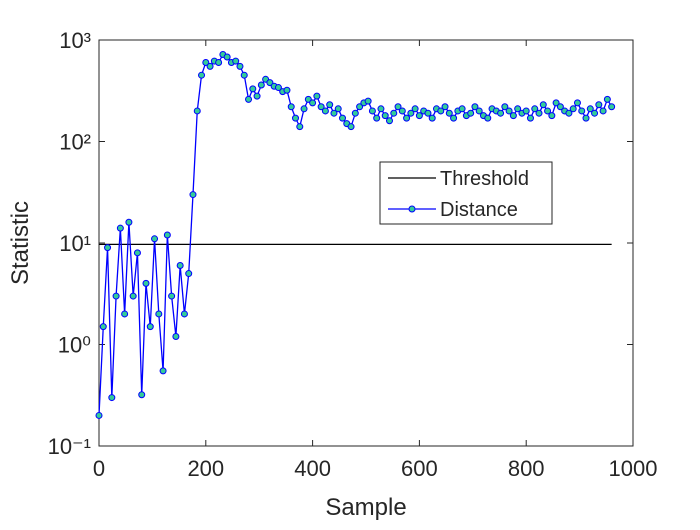 The image size is (700, 530). Describe the element at coordinates (479, 210) in the screenshot. I see `legend-label: Distance` at that location.